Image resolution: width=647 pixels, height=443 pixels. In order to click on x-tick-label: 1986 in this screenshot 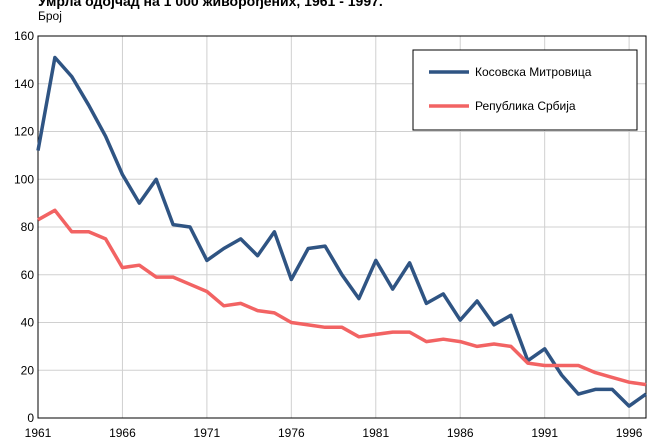, I will do `click(460, 433)`.